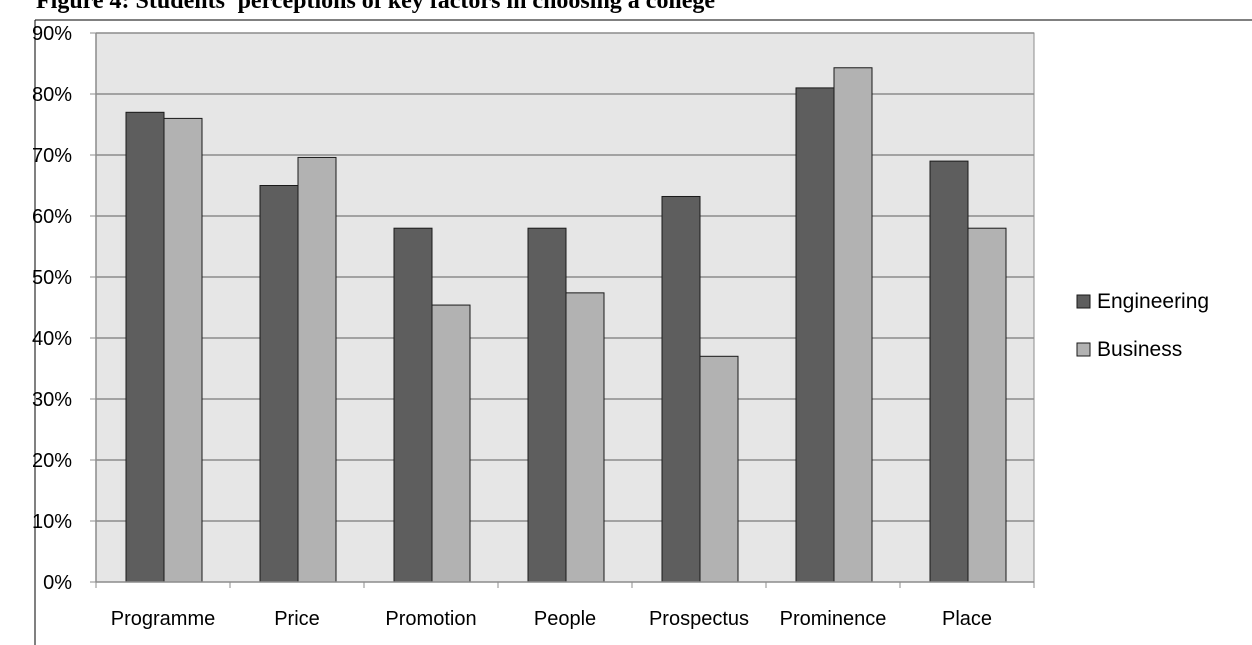 The width and height of the screenshot is (1252, 645). I want to click on y-tick-label: 20%, so click(52, 461).